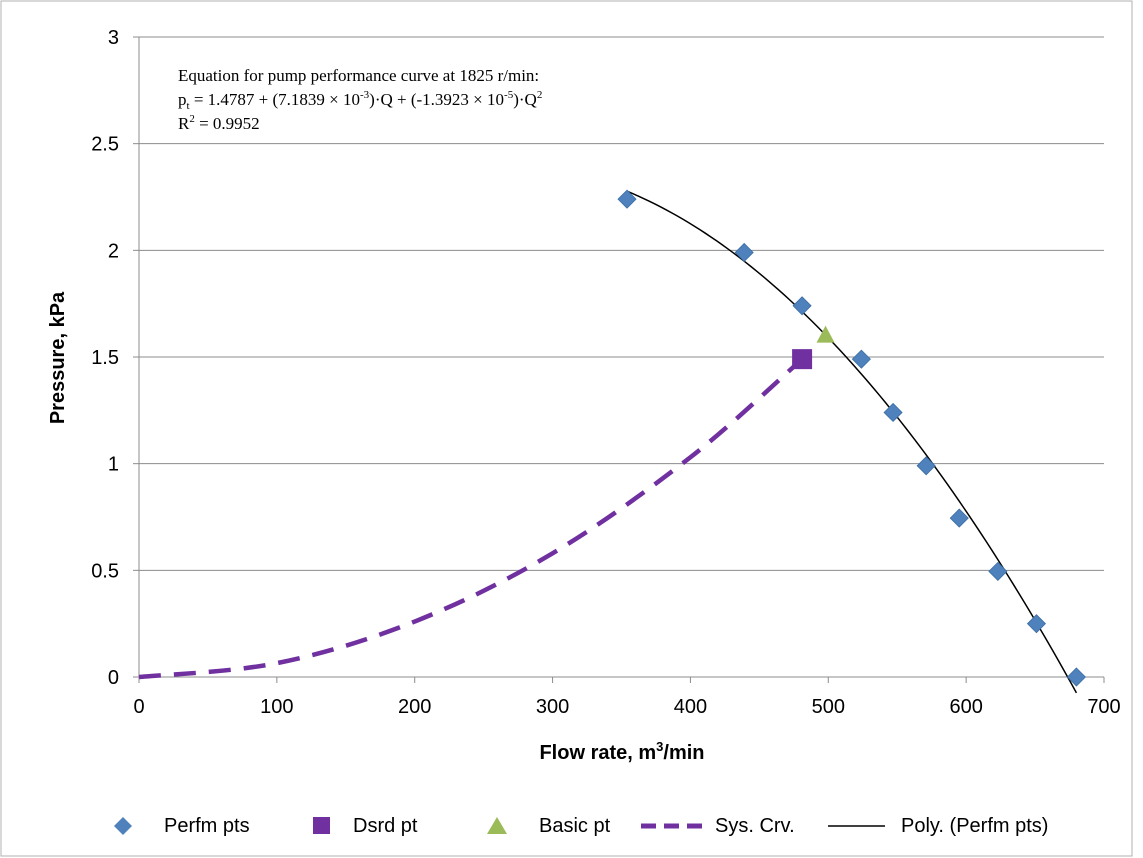  What do you see at coordinates (113, 251) in the screenshot?
I see `y-tick-label: 2` at bounding box center [113, 251].